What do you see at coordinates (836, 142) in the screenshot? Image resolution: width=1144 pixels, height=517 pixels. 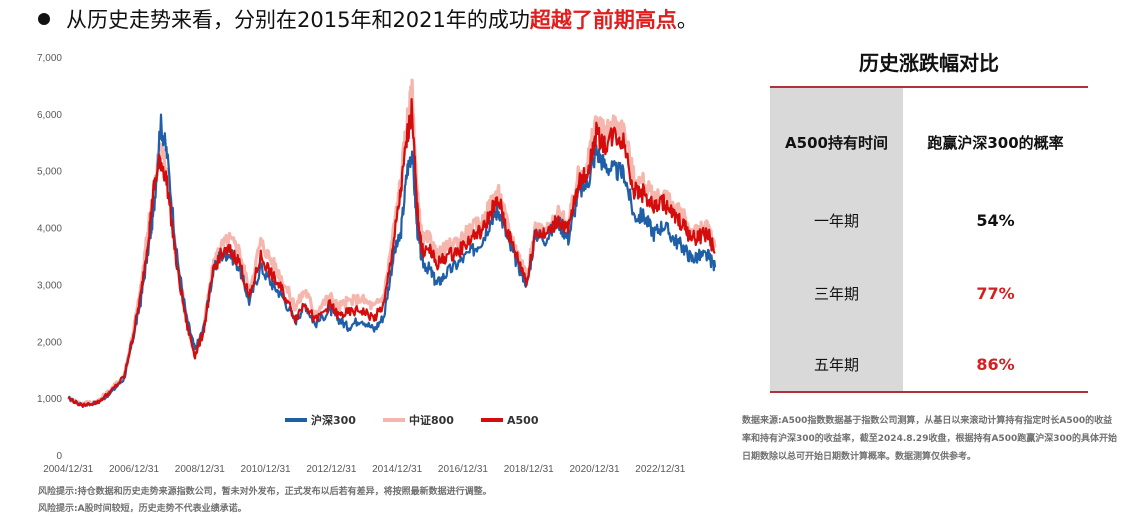 I see `header-holding-period: A500持有时间` at bounding box center [836, 142].